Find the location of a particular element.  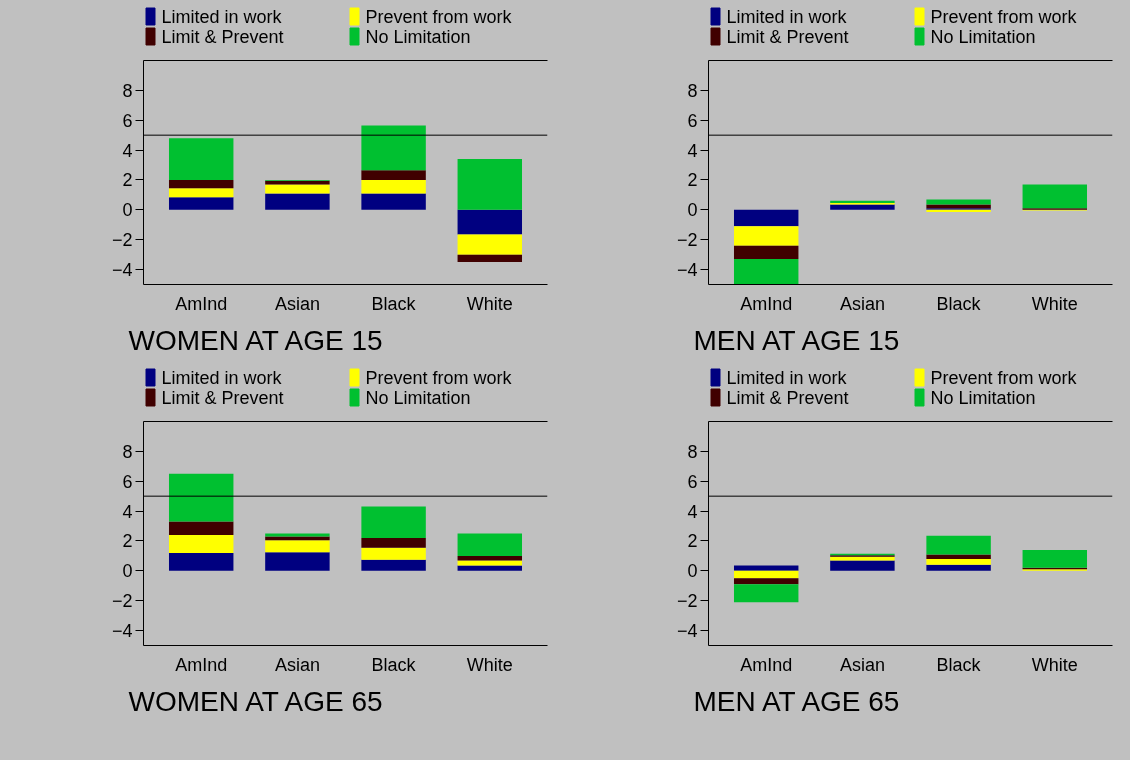

text: WOMEN AT AGE 65 is located at coordinates (255, 701).